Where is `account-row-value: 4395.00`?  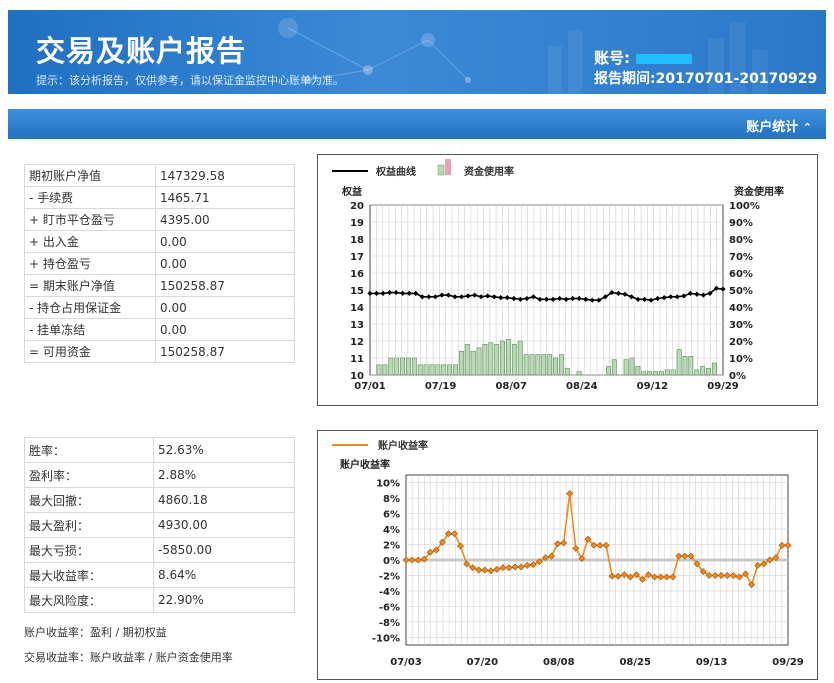 account-row-value: 4395.00 is located at coordinates (225, 219).